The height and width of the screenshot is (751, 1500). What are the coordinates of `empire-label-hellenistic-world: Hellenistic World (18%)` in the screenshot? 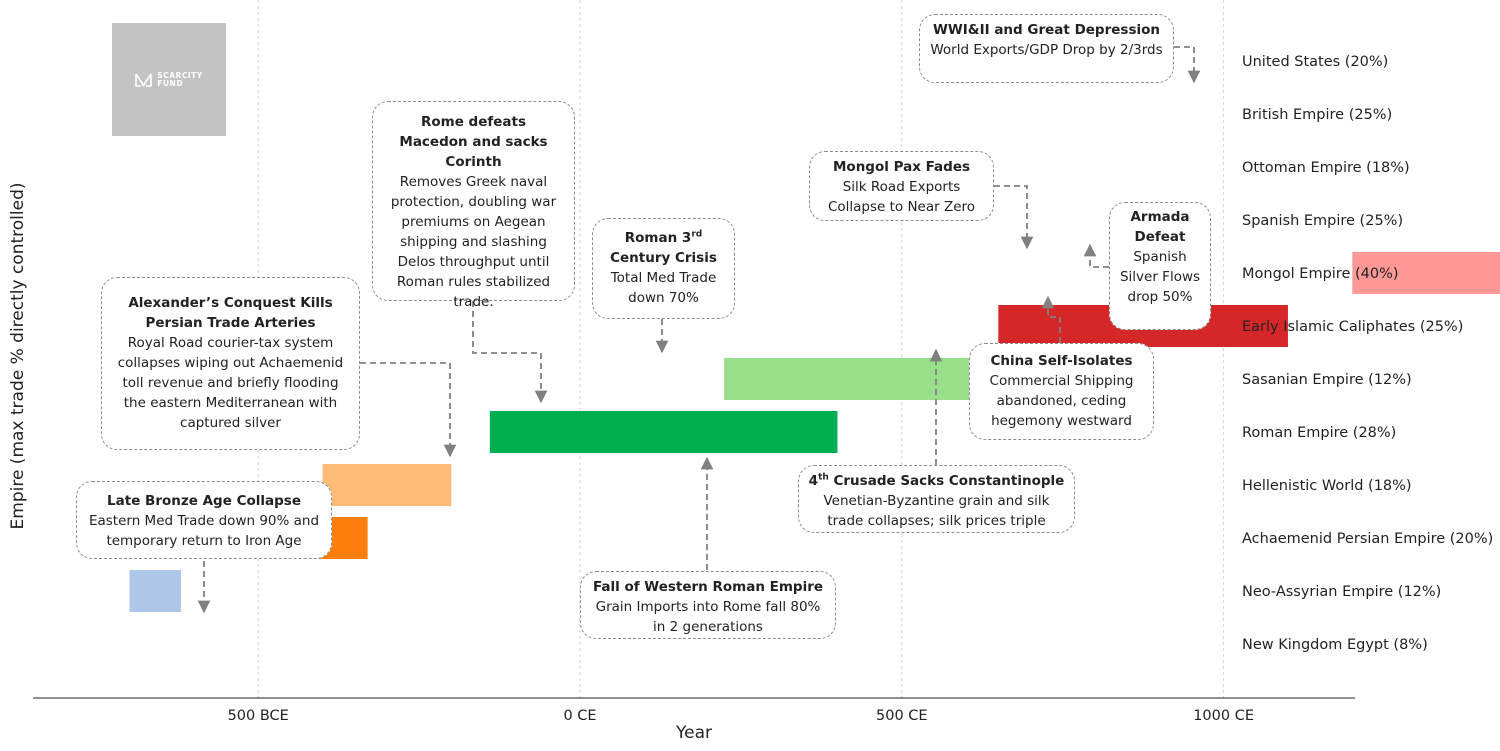 It's located at (1327, 486).